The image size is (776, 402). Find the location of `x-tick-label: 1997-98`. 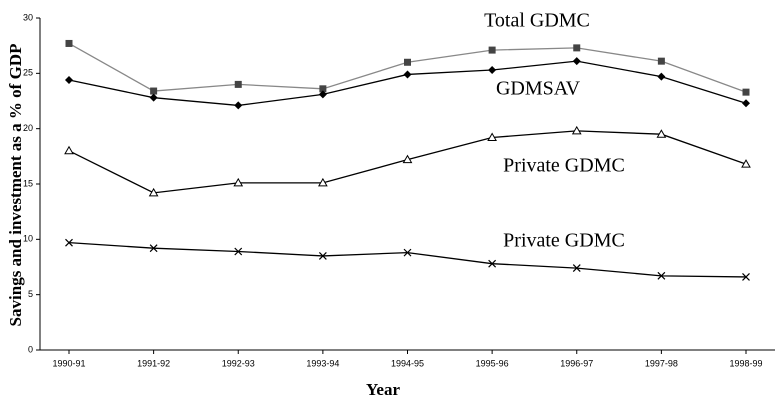

x-tick-label: 1997-98 is located at coordinates (661, 363).